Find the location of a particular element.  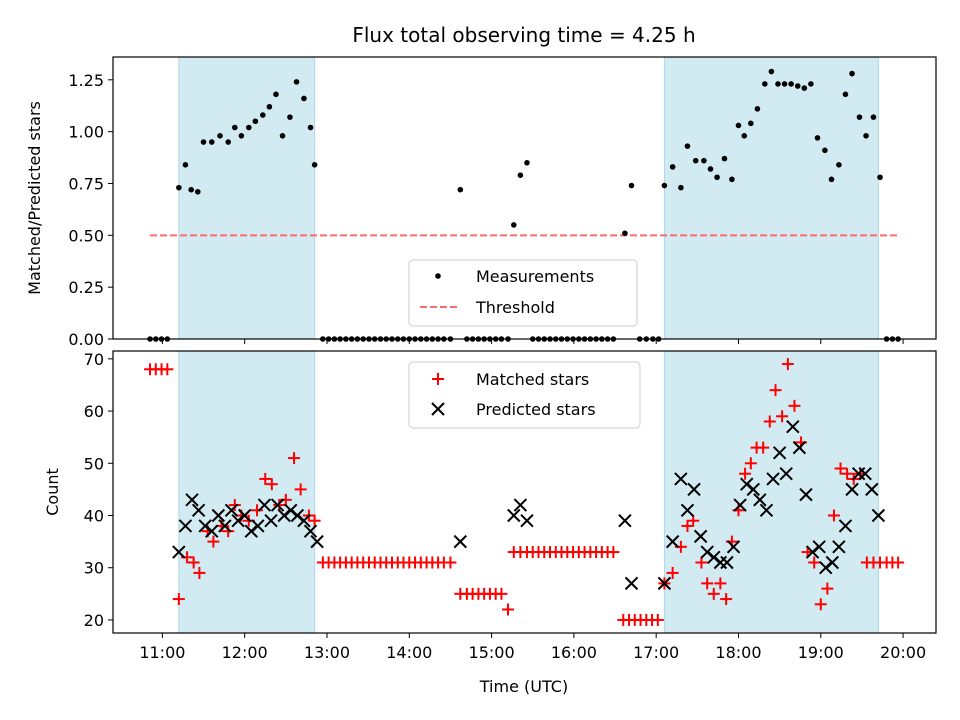

bottom-y-tick-label: 40 is located at coordinates (94, 516).